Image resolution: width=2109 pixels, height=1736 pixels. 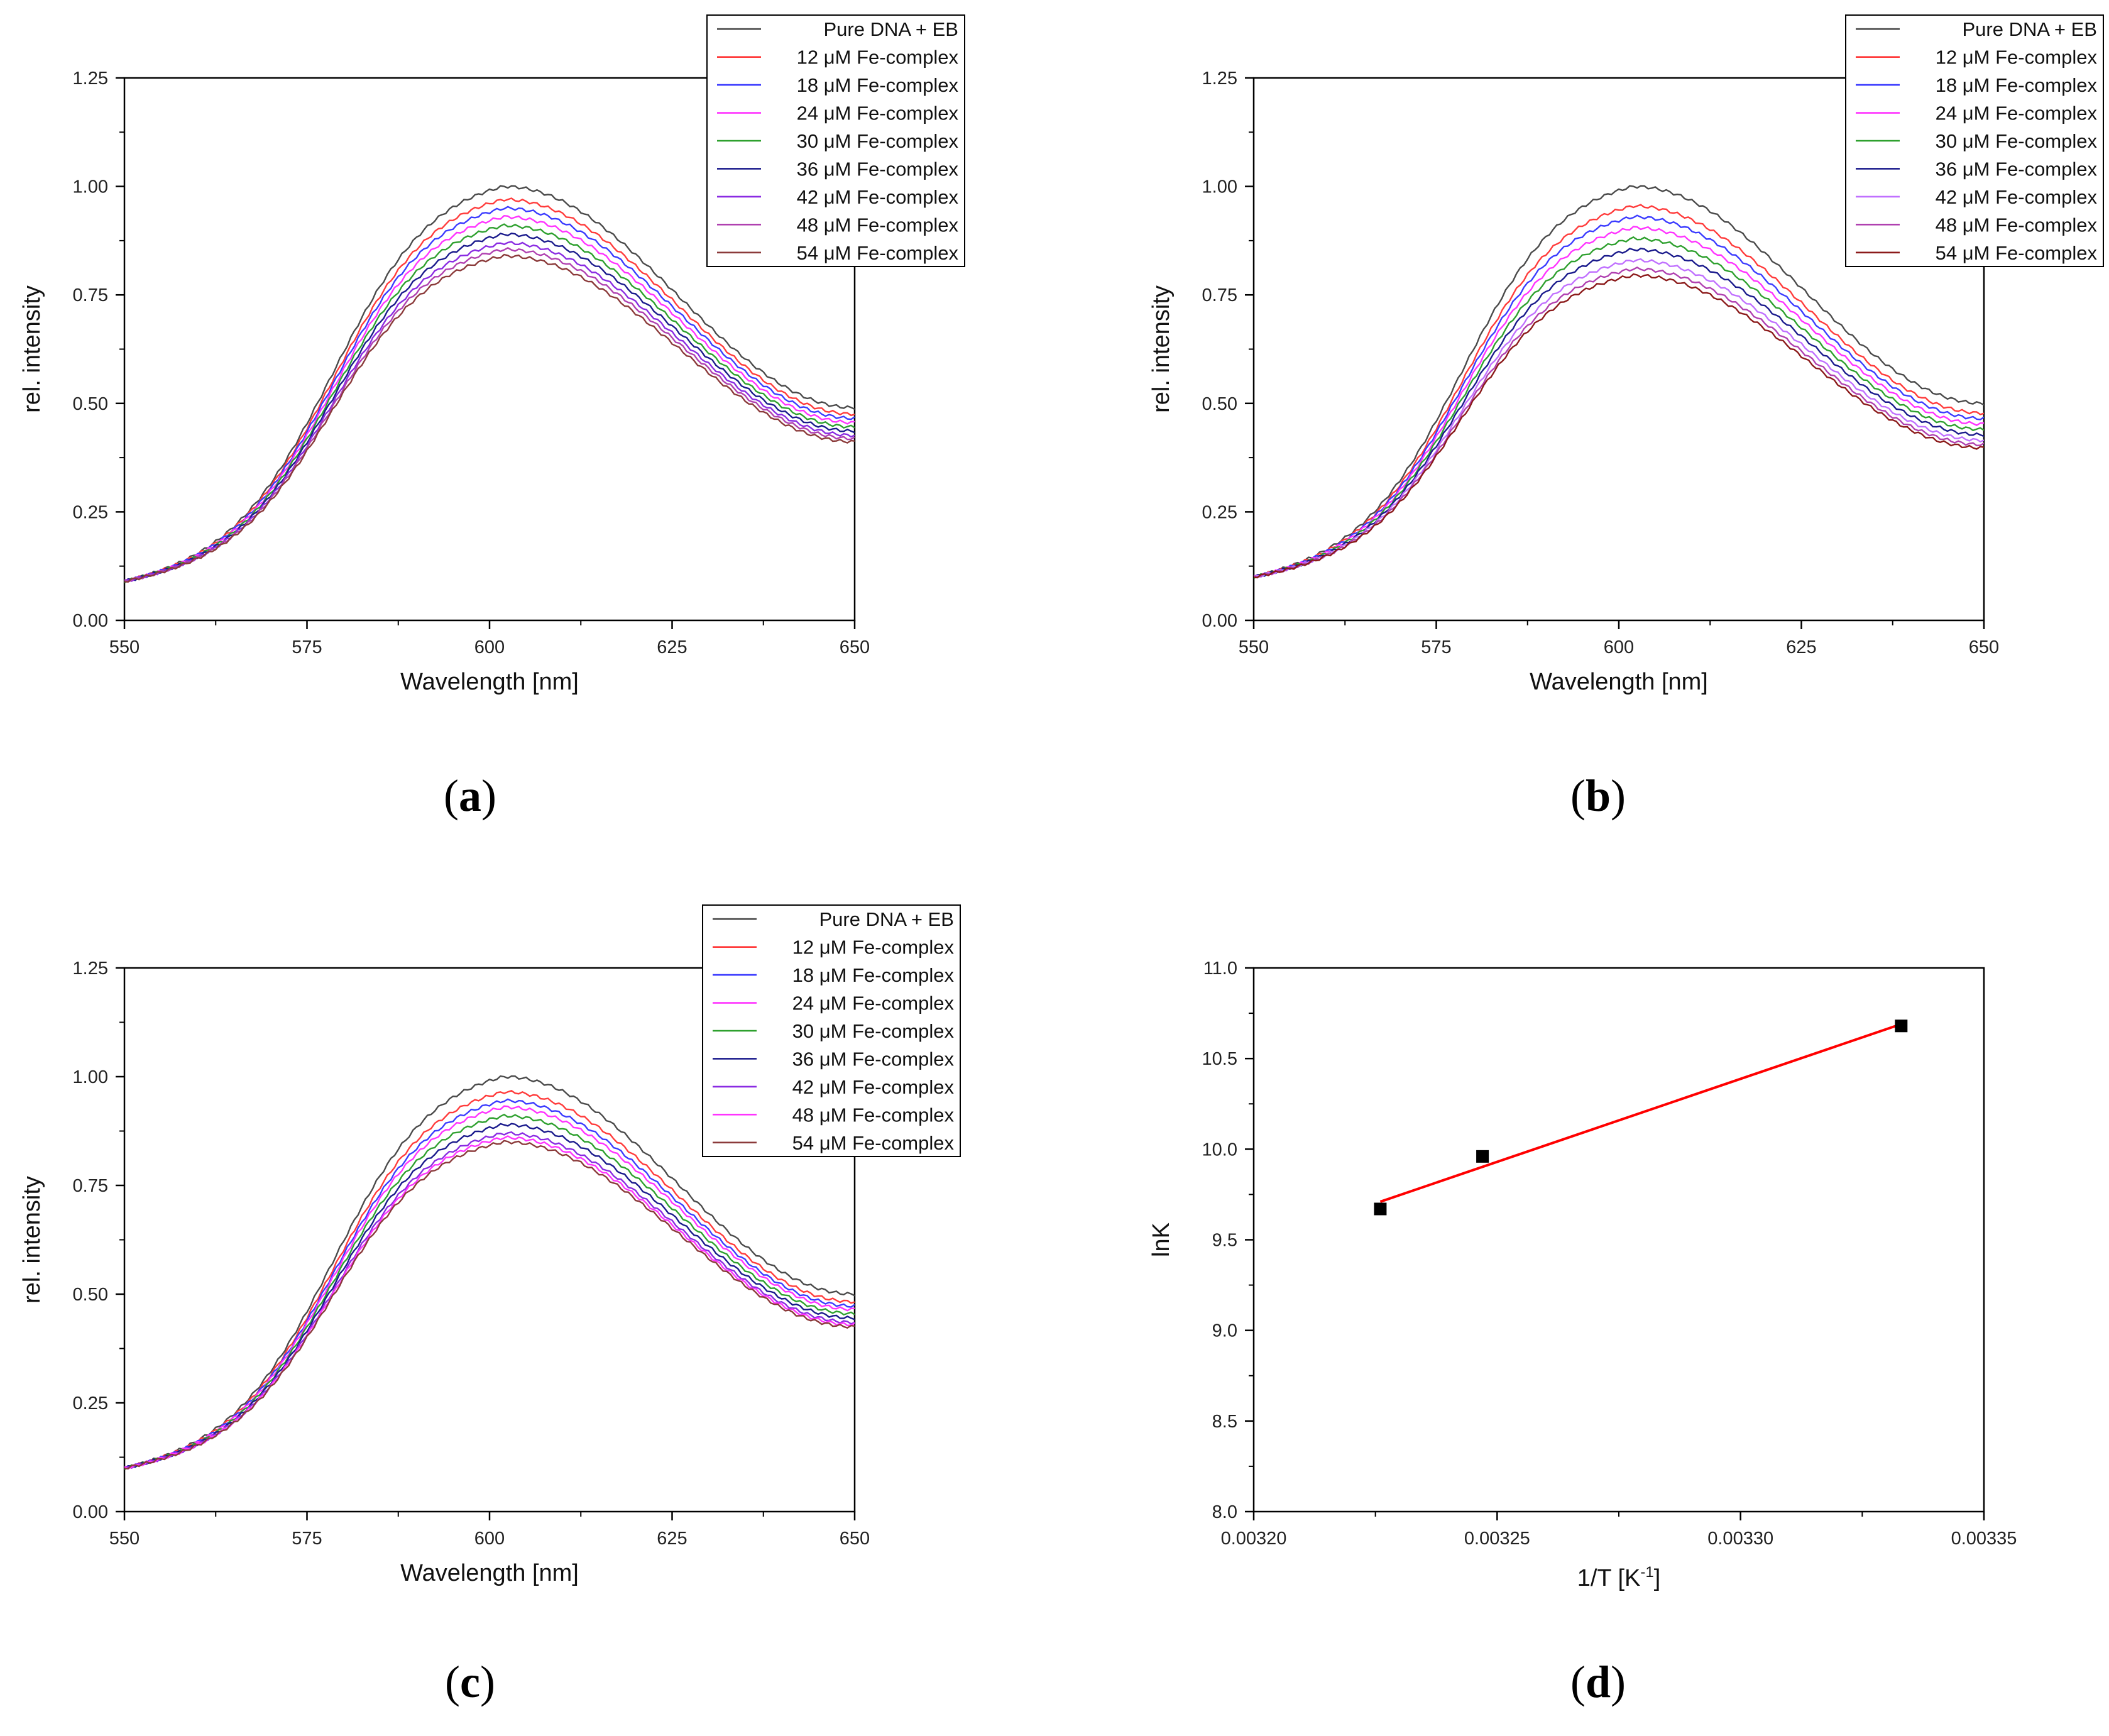 I want to click on panel-letter: a, so click(x=470, y=796).